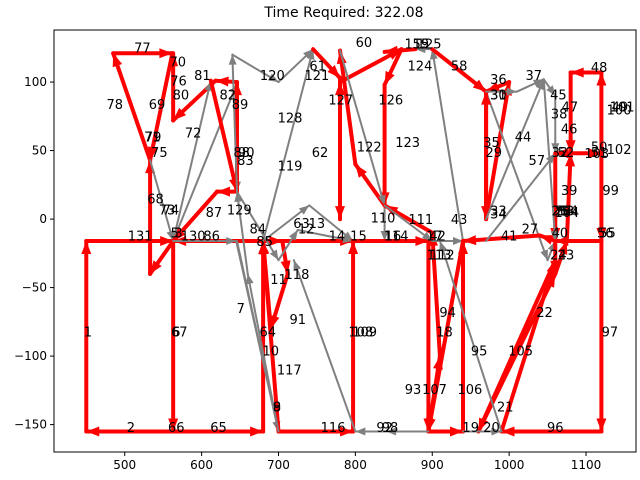 The image size is (640, 480). What do you see at coordinates (420, 66) in the screenshot?
I see `edge-label: 124` at bounding box center [420, 66].